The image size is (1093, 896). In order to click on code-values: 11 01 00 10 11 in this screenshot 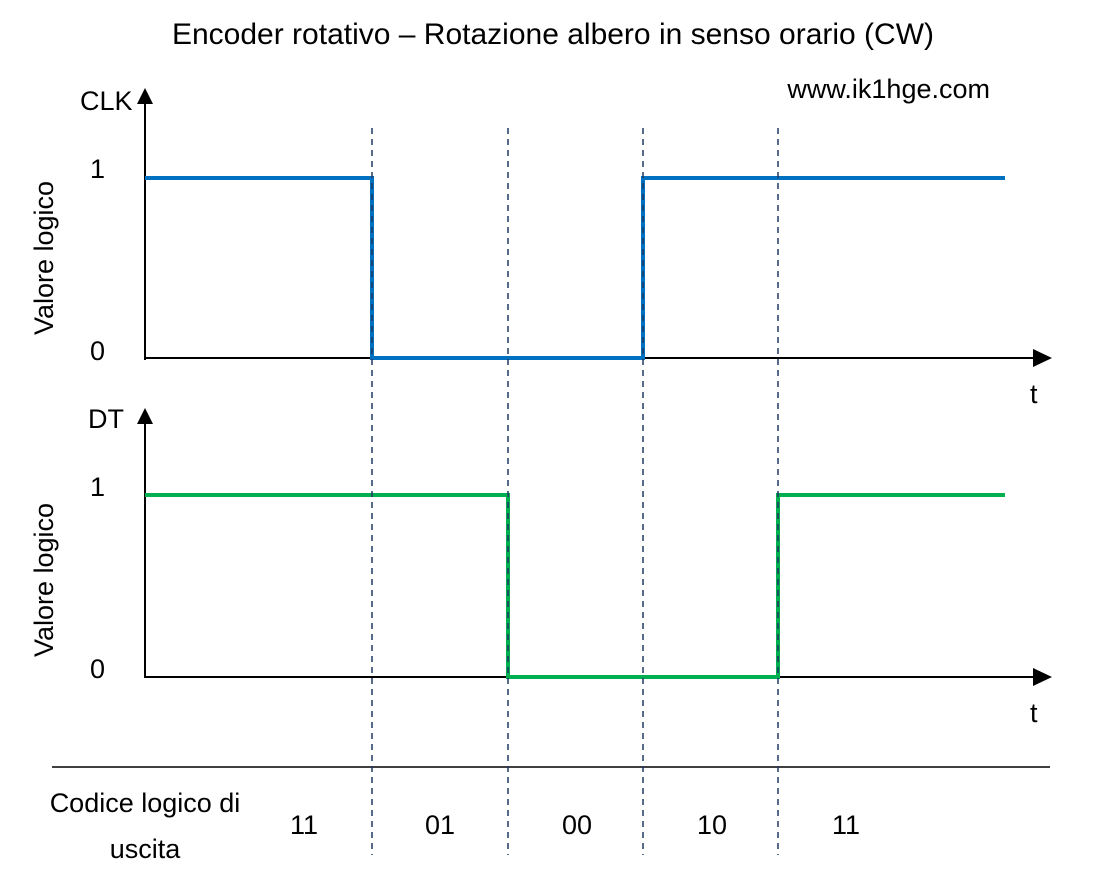, I will do `click(575, 825)`.